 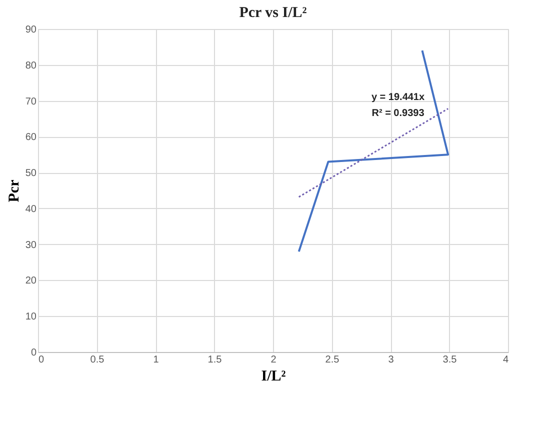 What do you see at coordinates (31, 102) in the screenshot?
I see `y-tick-label: 70` at bounding box center [31, 102].